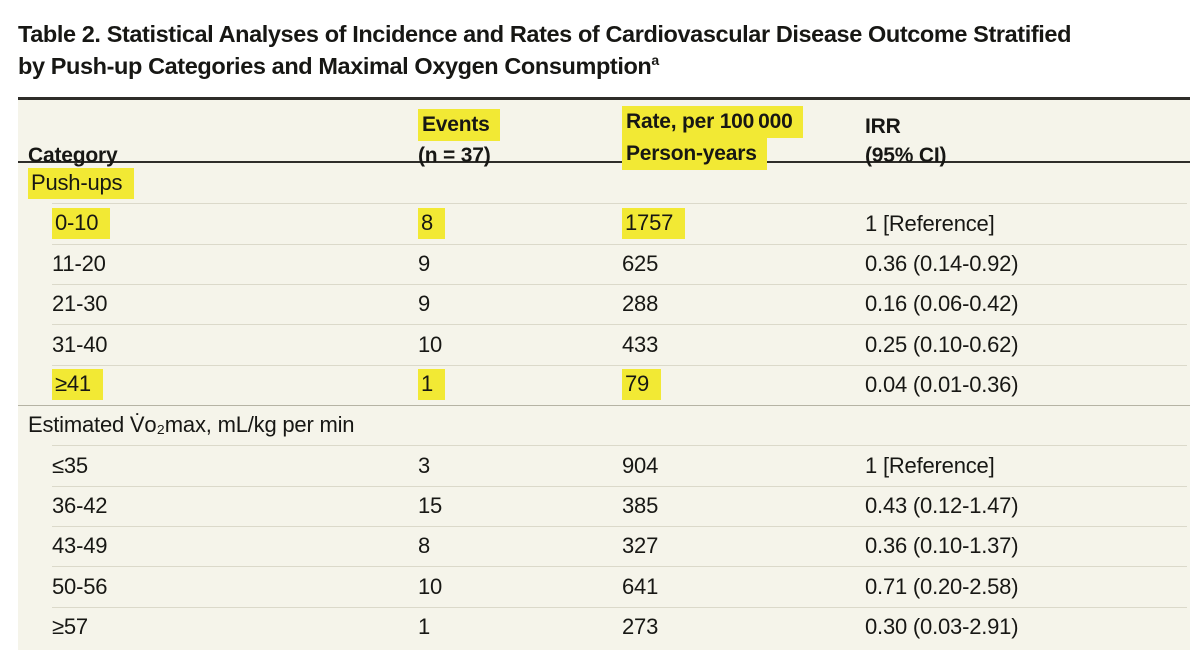 Image resolution: width=1200 pixels, height=662 pixels. What do you see at coordinates (80, 546) in the screenshot?
I see `cell-text: 43-49` at bounding box center [80, 546].